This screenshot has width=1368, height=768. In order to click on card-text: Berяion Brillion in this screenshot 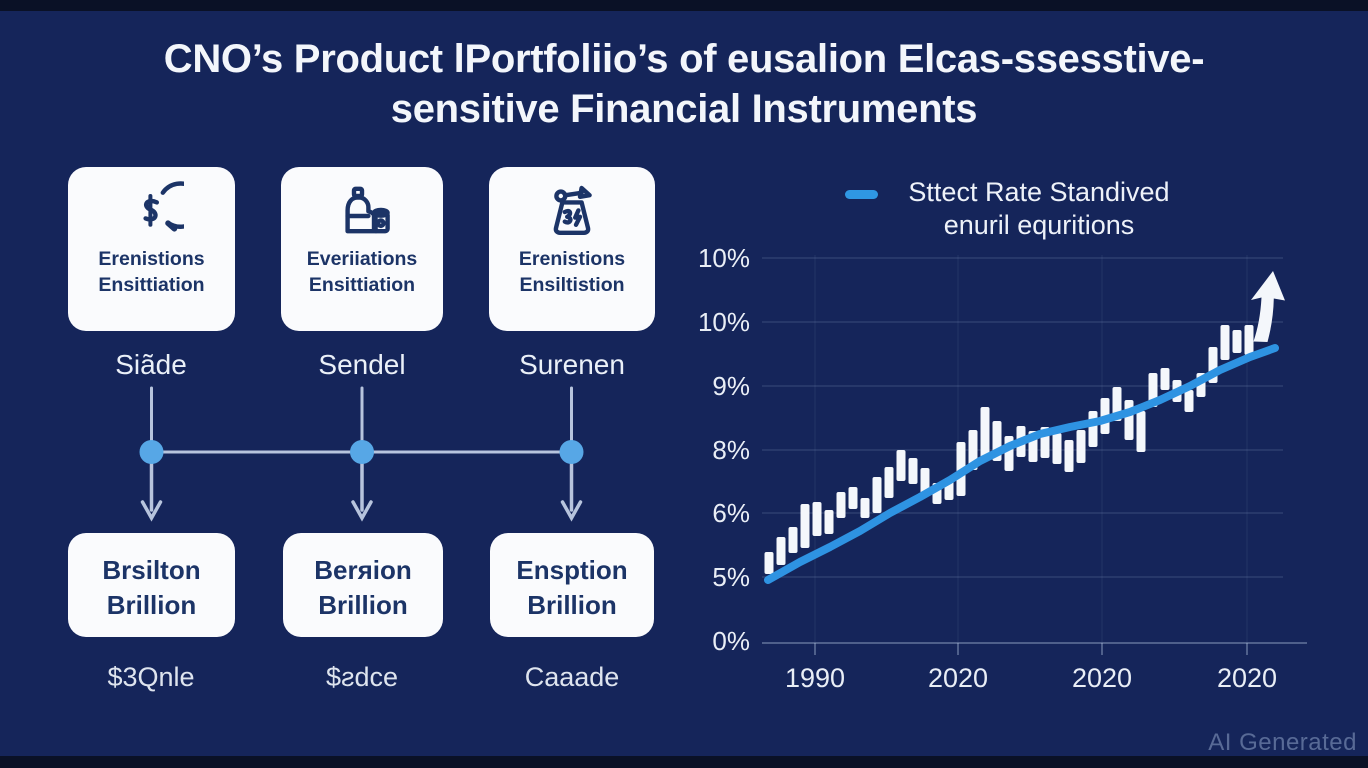, I will do `click(363, 588)`.